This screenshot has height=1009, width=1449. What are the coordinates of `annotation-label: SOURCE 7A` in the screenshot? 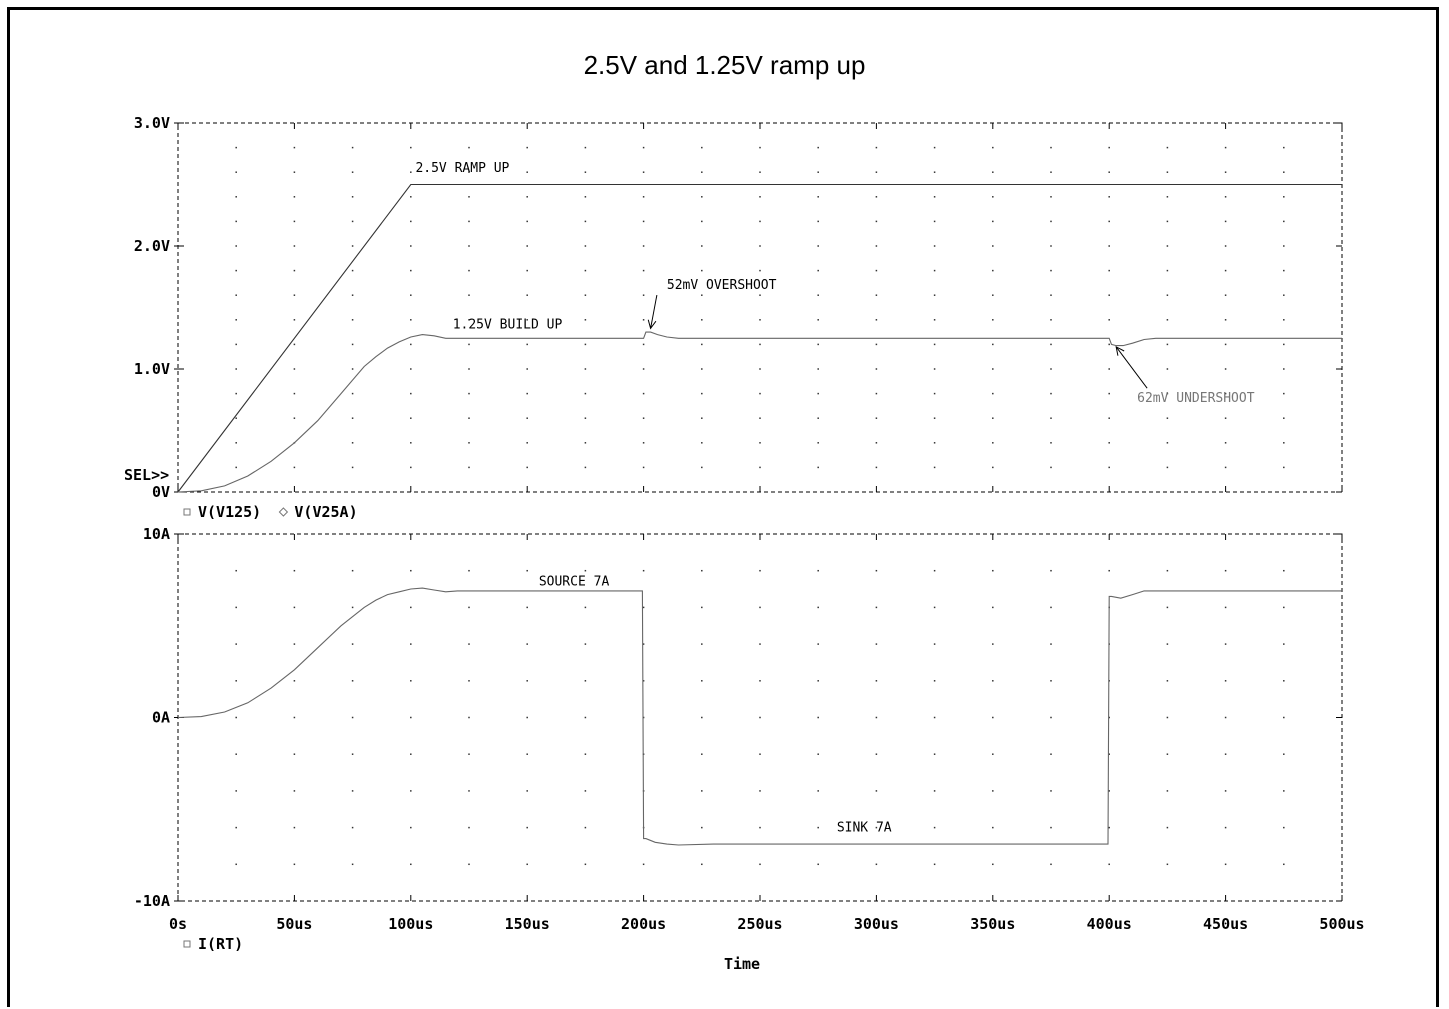 It's located at (574, 581).